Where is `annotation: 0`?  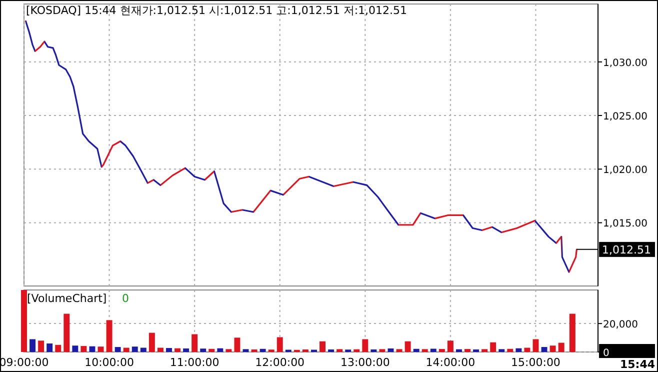
annotation: 0 is located at coordinates (125, 298).